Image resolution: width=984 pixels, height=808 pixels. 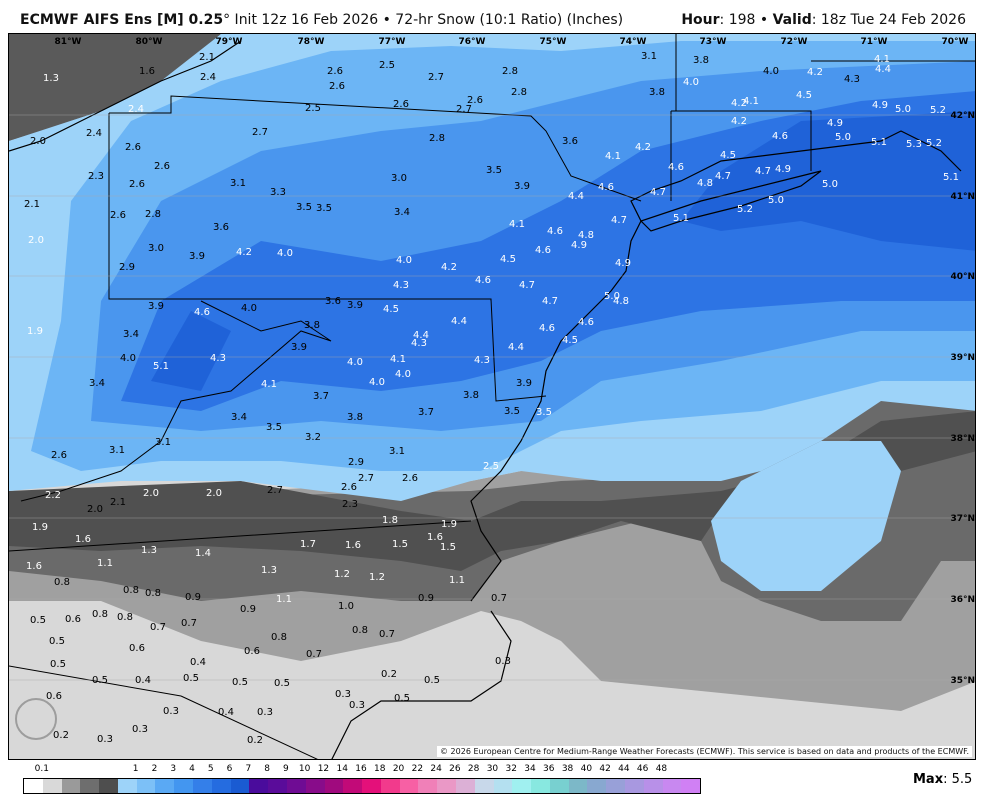 What do you see at coordinates (567, 769) in the screenshot?
I see `colorbar-tick-label: 38` at bounding box center [567, 769].